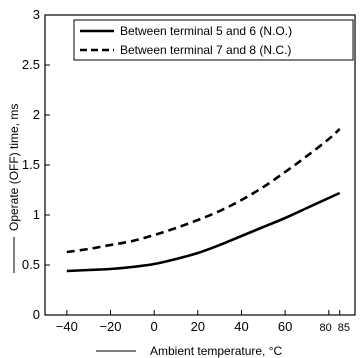  I want to click on x-axis-label: Ambient temperature, °C, so click(216, 351).